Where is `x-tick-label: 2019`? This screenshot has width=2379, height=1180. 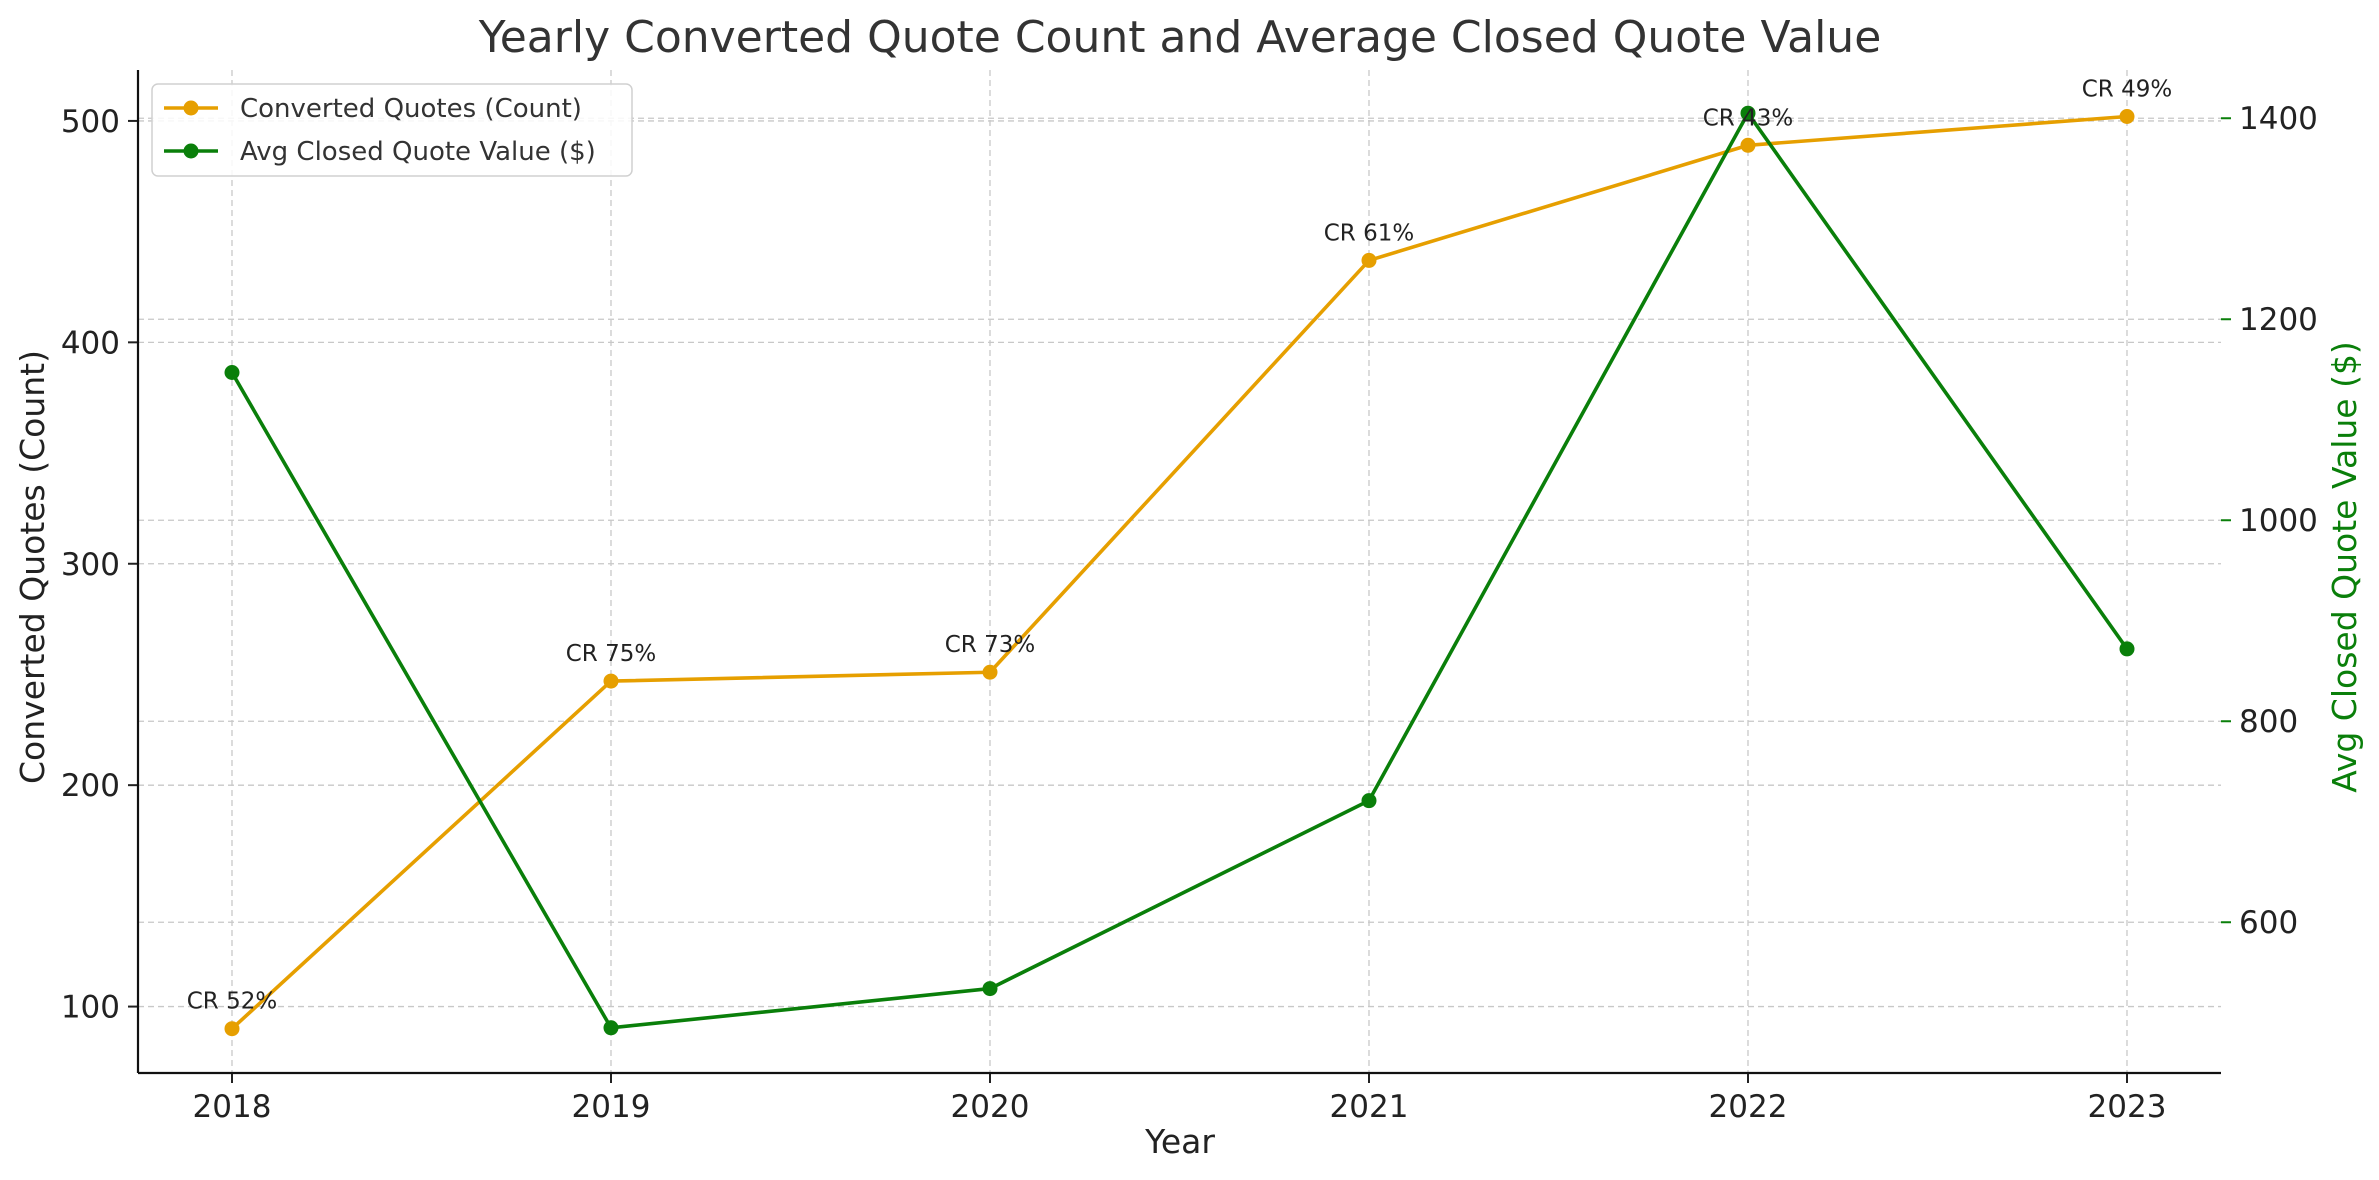
x-tick-label: 2019 is located at coordinates (611, 1107).